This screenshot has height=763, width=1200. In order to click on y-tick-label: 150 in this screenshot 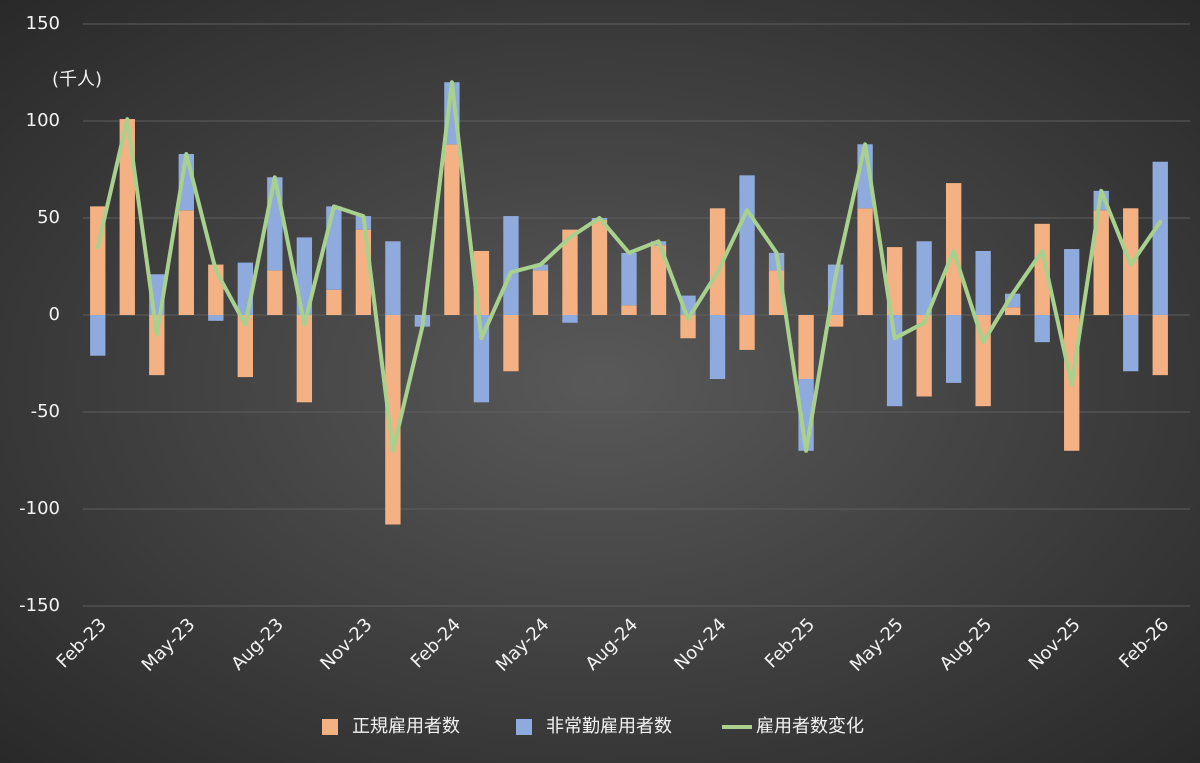, I will do `click(43, 23)`.